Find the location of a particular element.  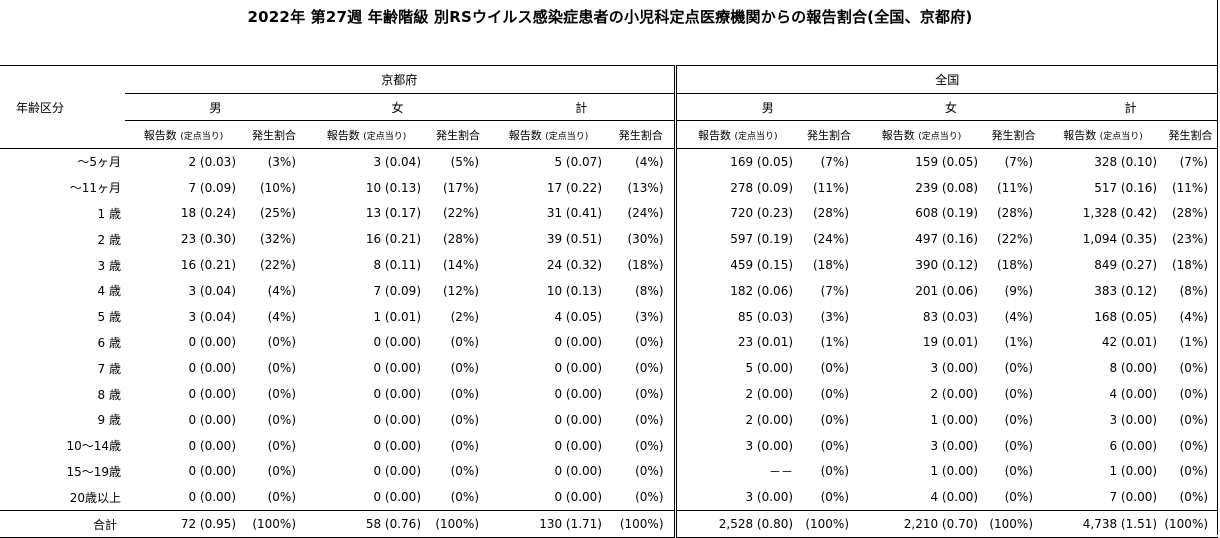

rate-cell: (100%) is located at coordinates (1191, 524).